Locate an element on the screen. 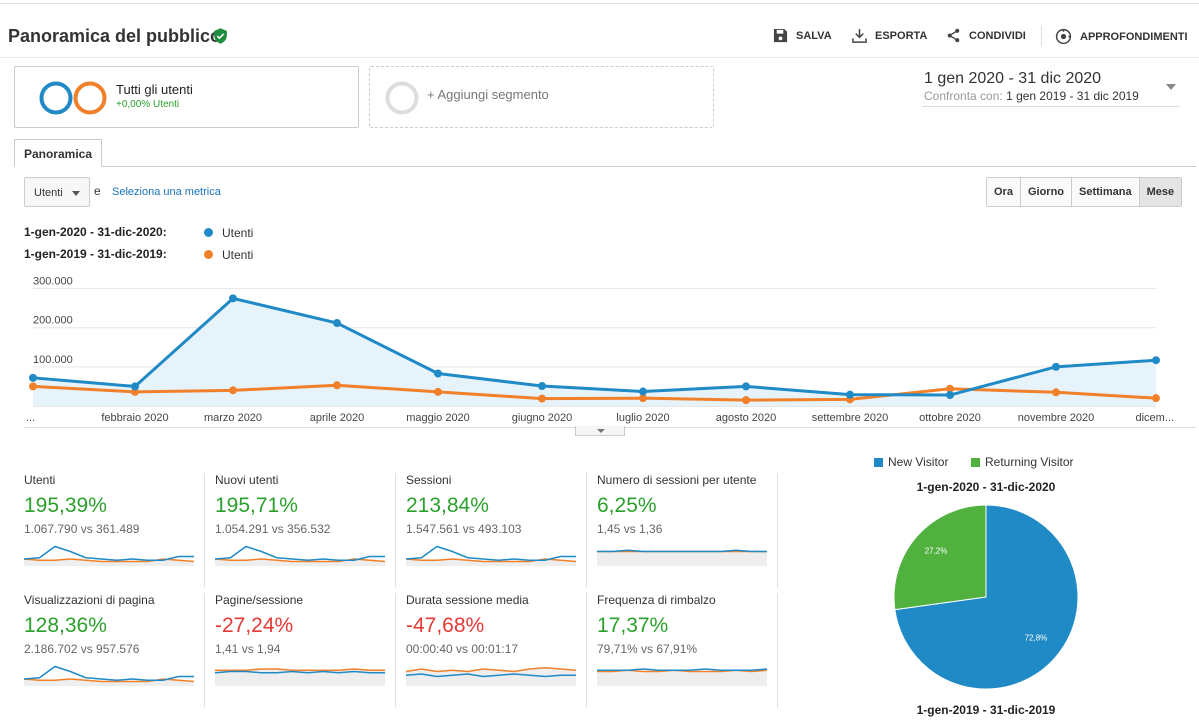 The height and width of the screenshot is (726, 1199). y-tick-label: 100.000 is located at coordinates (53, 360).